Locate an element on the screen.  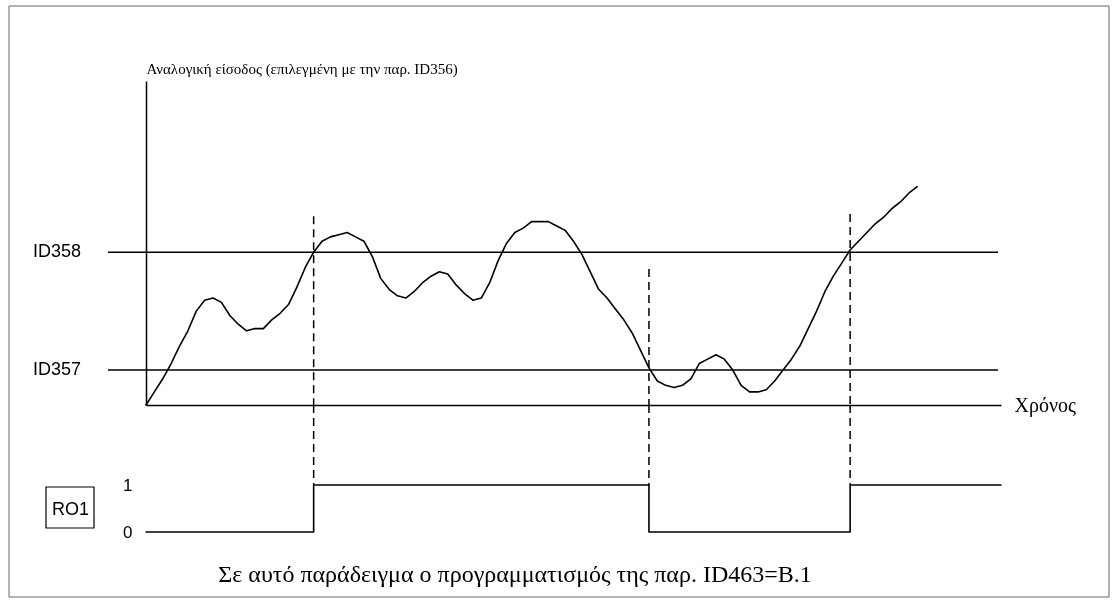
y-tick-label: 1 is located at coordinates (128, 485).